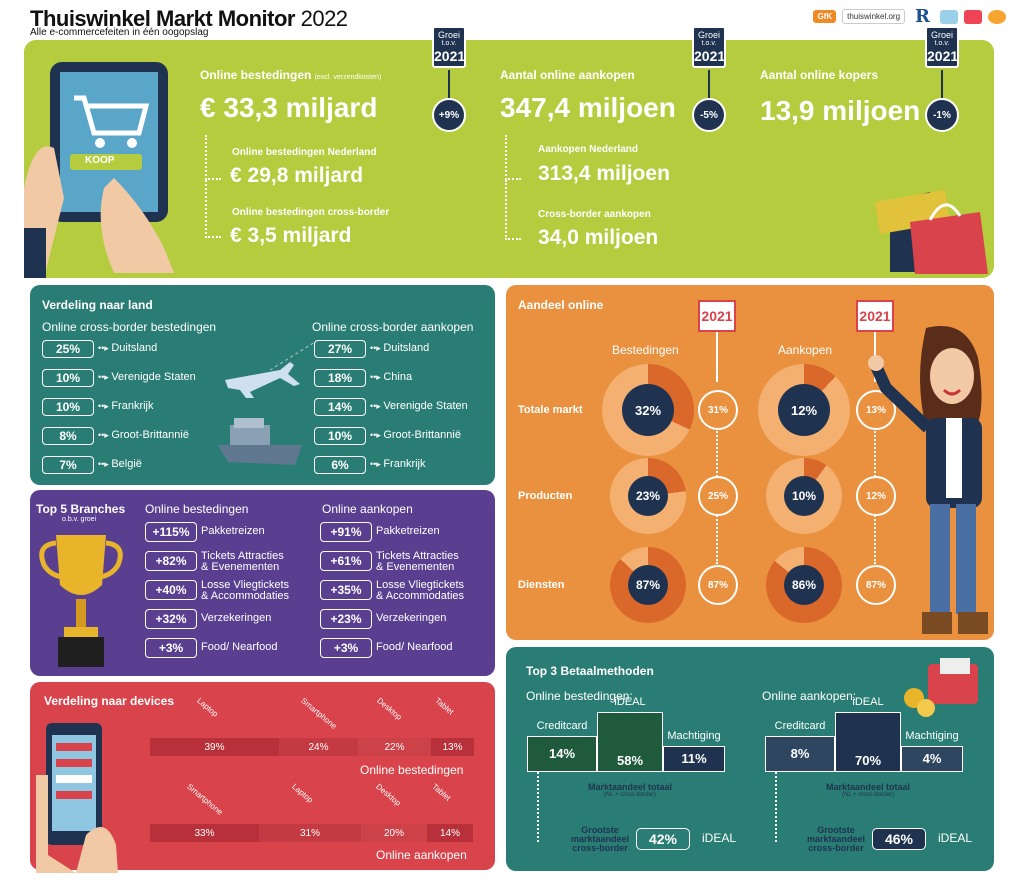  I want to click on cart-icon, so click(112, 115).